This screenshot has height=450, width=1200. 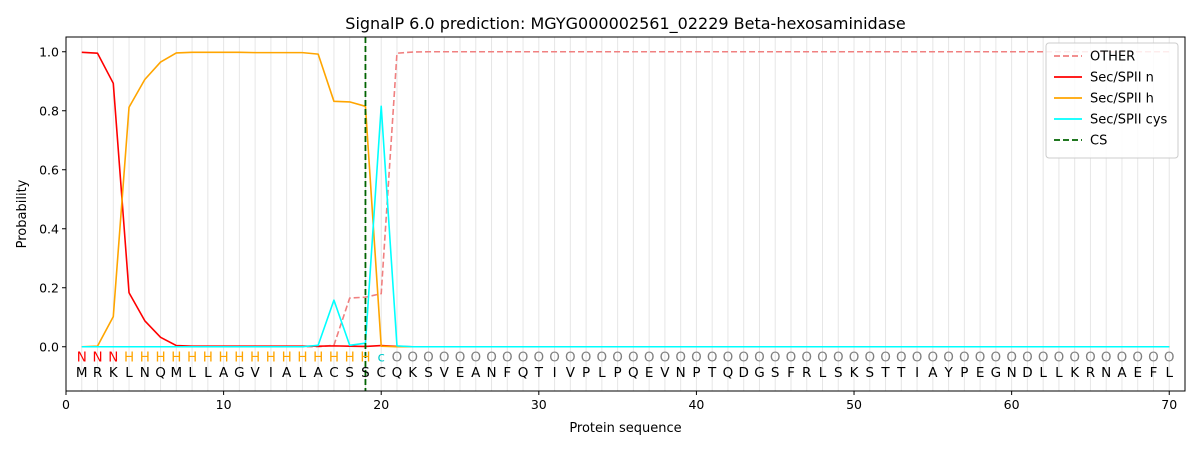 I want to click on sequence-letter: G, so click(x=759, y=373).